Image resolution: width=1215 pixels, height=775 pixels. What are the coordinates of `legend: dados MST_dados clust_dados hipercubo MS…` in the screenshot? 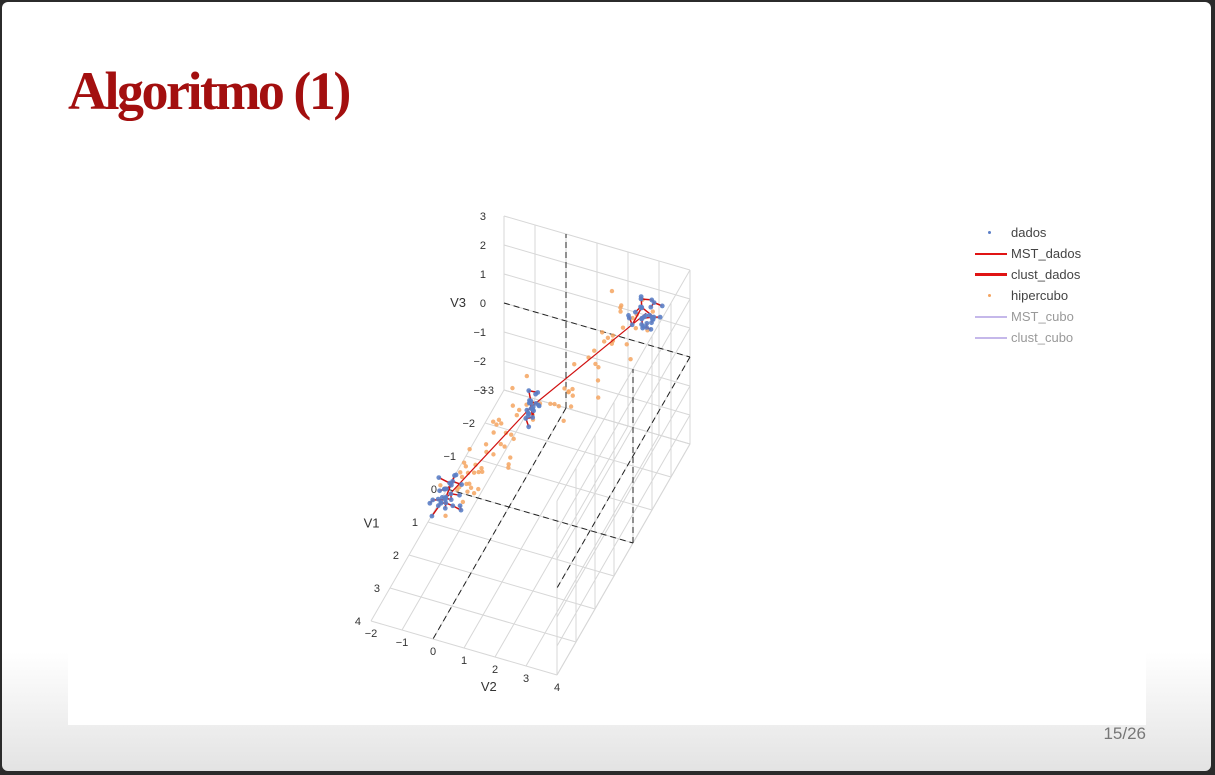 It's located at (1027, 285).